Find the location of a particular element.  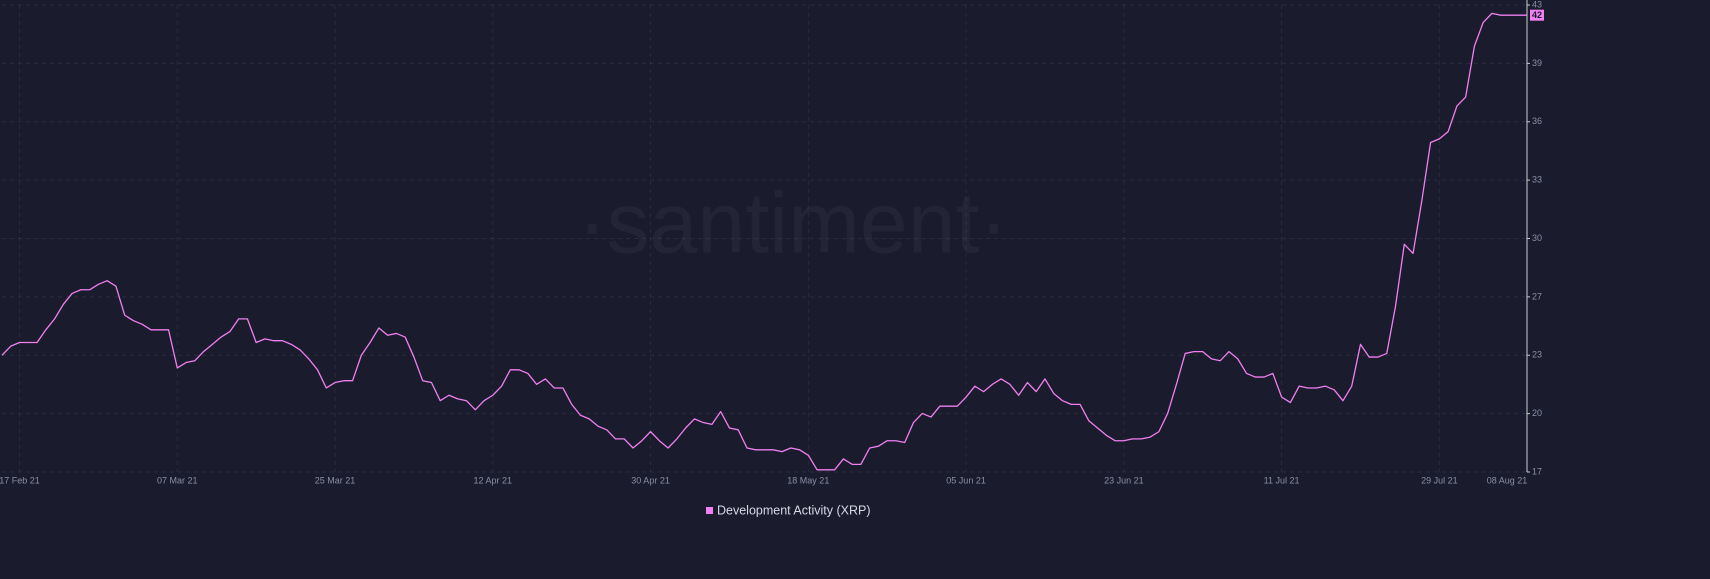

y-tick-label: 27 is located at coordinates (1537, 296).